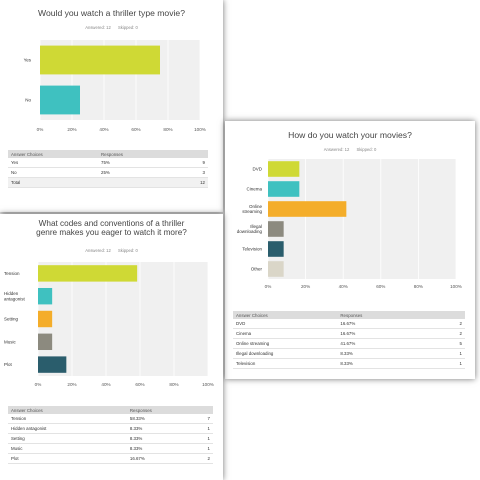 The image size is (480, 480). Describe the element at coordinates (184, 172) in the screenshot. I see `row-count: 3` at that location.